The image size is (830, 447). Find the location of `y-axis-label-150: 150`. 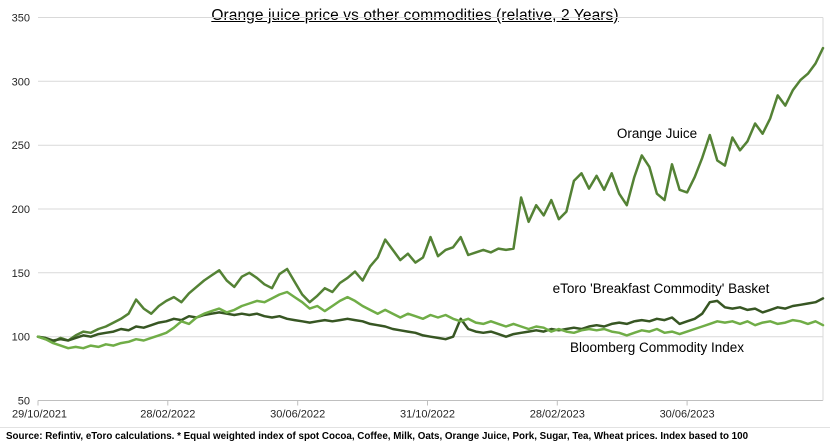

y-axis-label-150: 150 is located at coordinates (21, 274).